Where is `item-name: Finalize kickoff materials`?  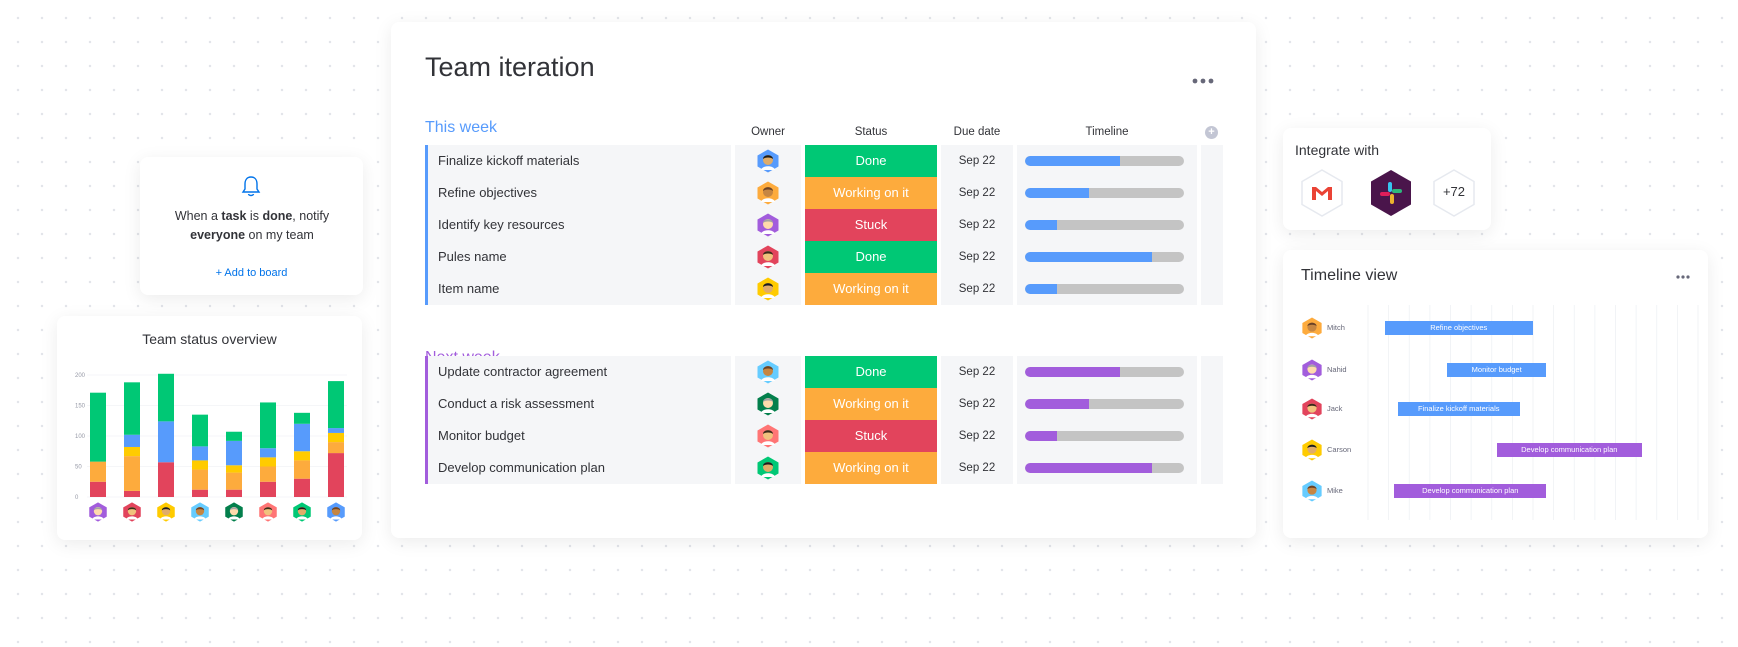
item-name: Finalize kickoff materials is located at coordinates (509, 160).